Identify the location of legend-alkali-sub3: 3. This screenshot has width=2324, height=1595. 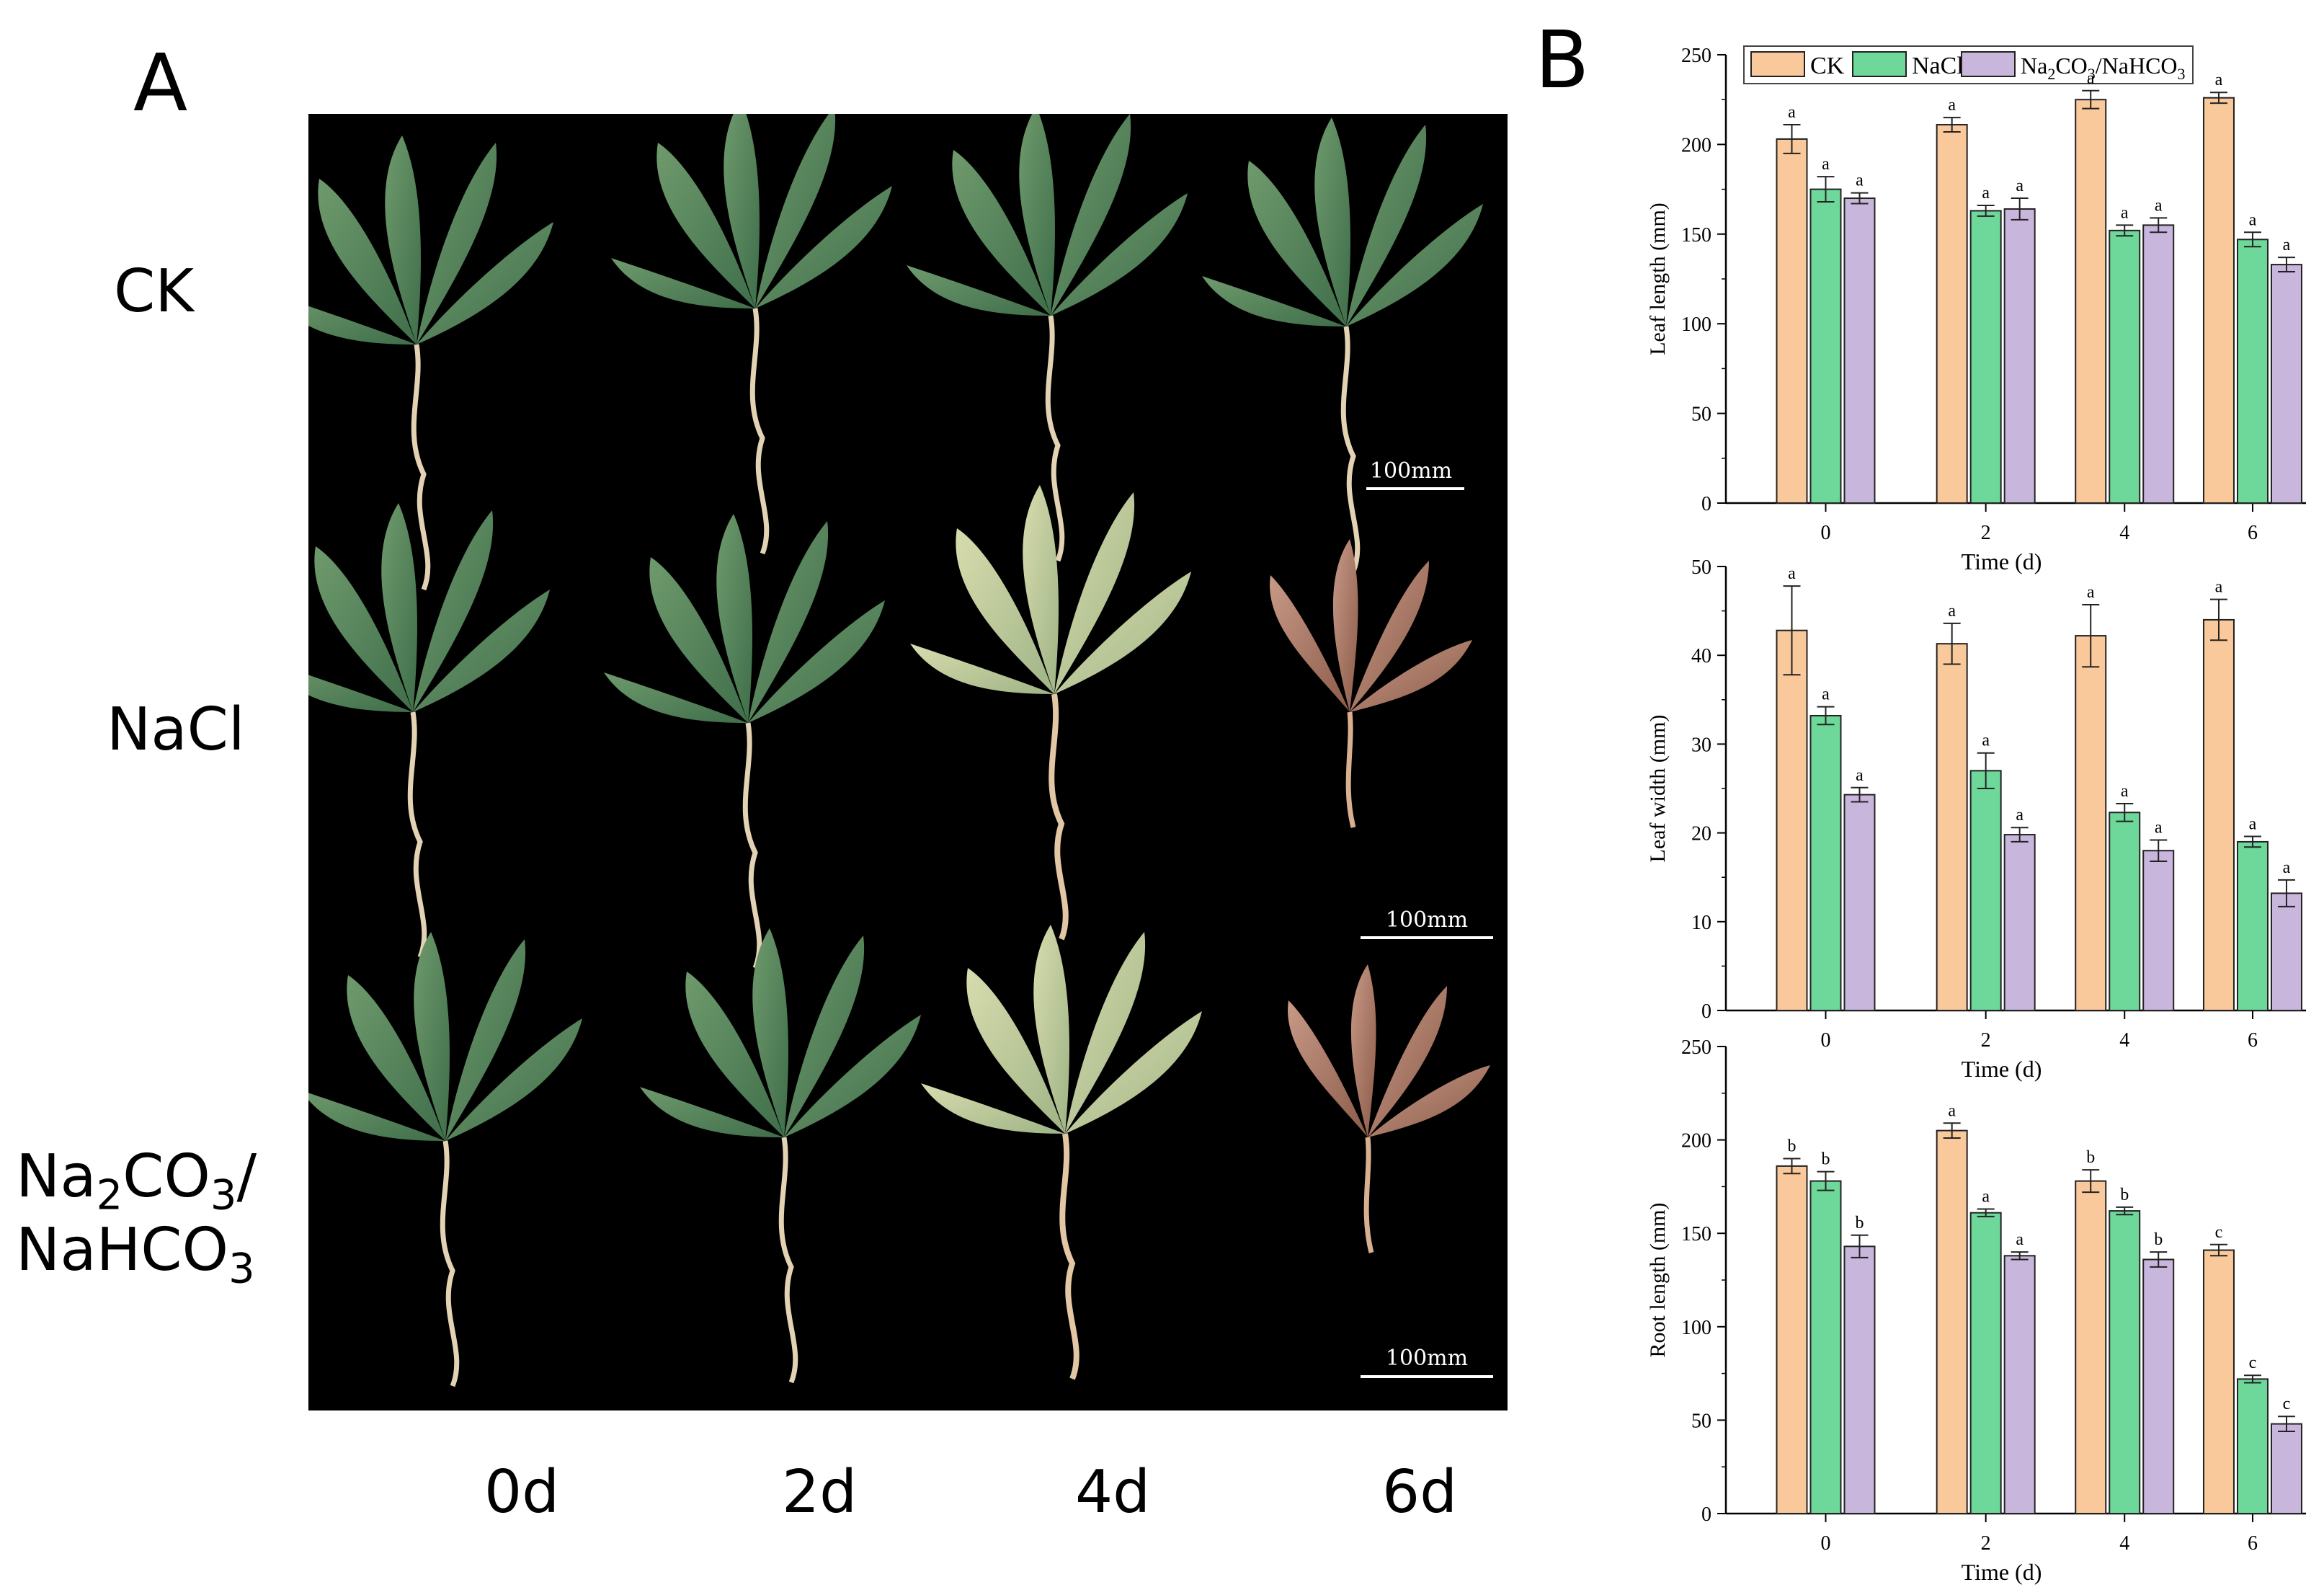
(2182, 74).